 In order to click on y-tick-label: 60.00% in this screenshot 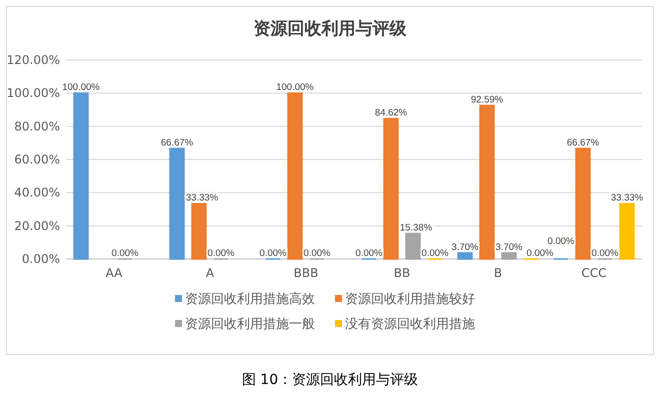, I will do `click(37, 159)`.